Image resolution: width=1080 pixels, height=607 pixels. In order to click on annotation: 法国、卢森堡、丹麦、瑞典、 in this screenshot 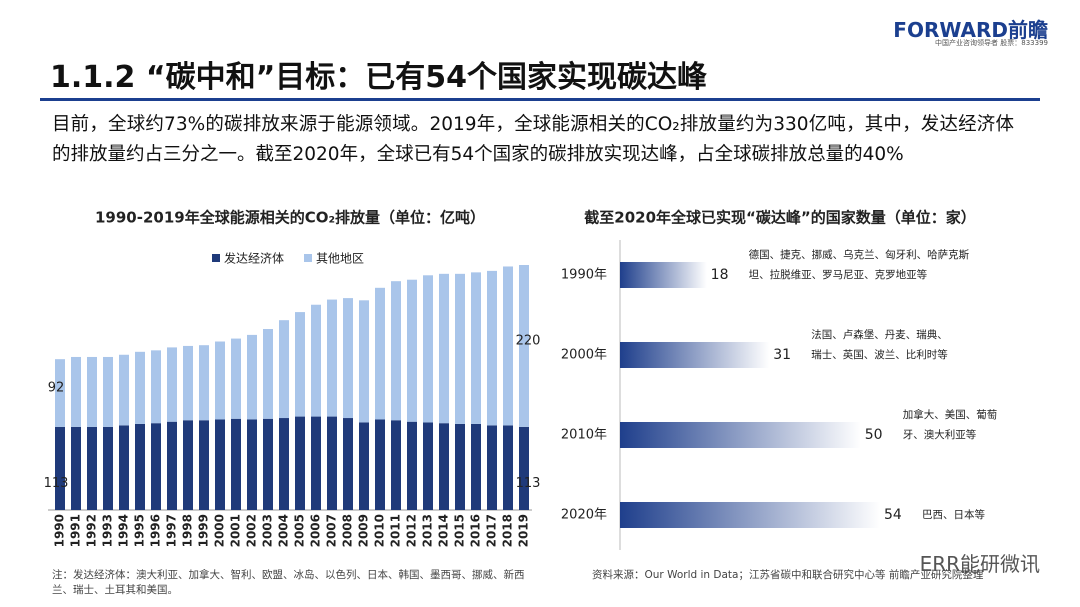, I will do `click(879, 334)`.